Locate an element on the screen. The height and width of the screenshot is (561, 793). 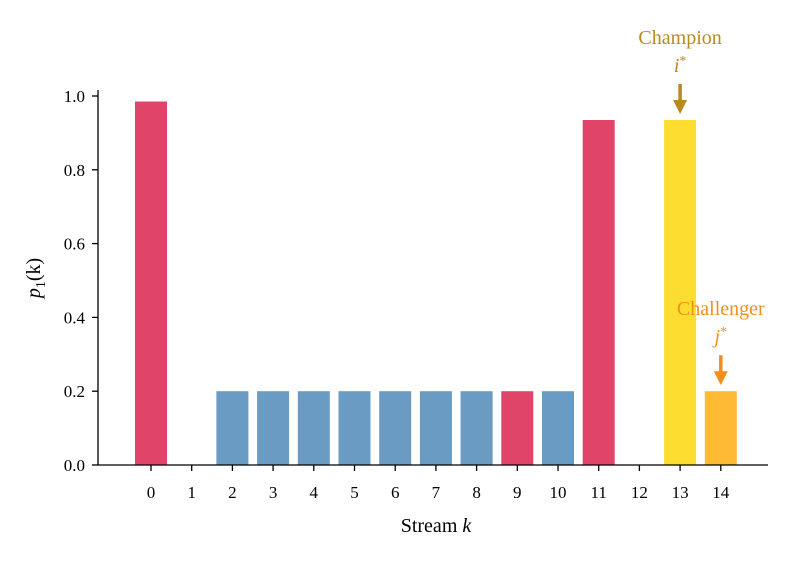
challenger-symbol: j* is located at coordinates (720, 336).